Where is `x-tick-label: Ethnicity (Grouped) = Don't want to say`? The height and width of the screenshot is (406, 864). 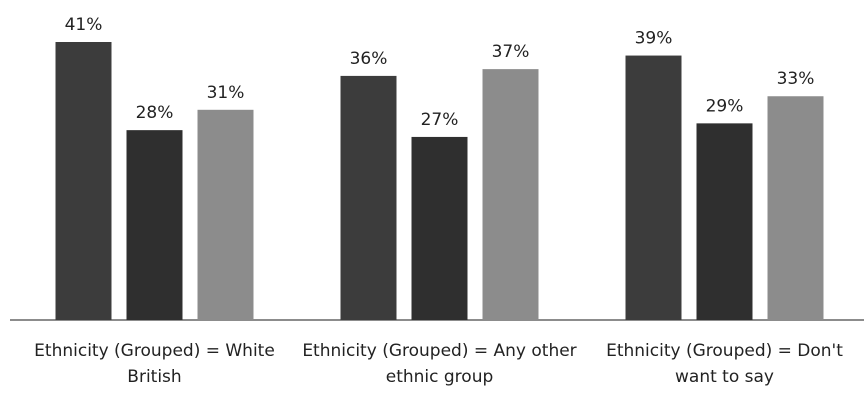
x-tick-label: Ethnicity (Grouped) = Don't want to say is located at coordinates (724, 364).